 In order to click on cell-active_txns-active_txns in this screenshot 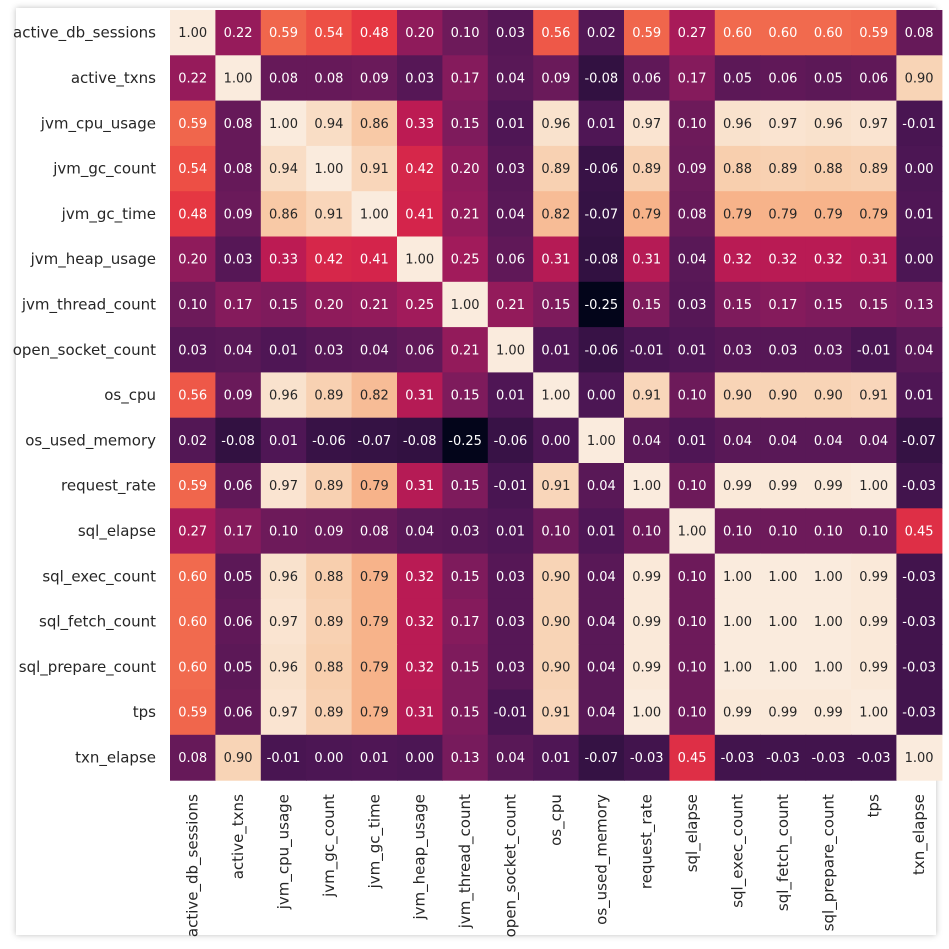, I will do `click(238, 78)`.